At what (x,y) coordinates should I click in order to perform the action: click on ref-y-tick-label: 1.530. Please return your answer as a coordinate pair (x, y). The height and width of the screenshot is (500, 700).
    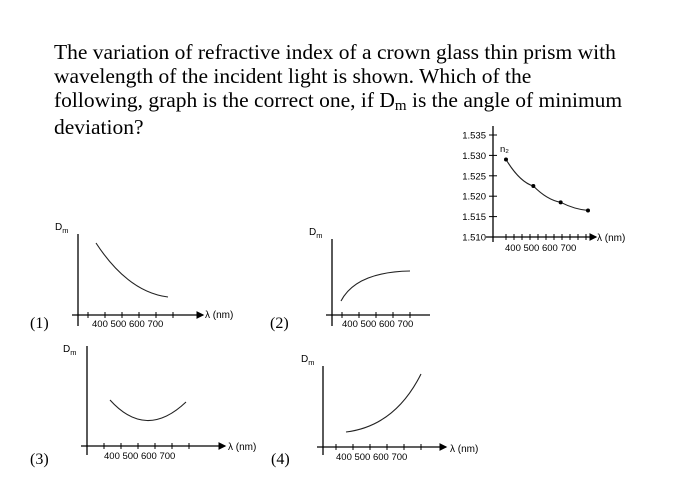
    Looking at the image, I should click on (474, 156).